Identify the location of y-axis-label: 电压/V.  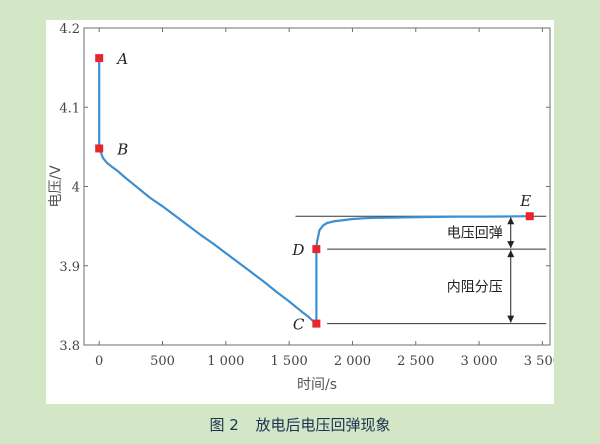
(56, 186).